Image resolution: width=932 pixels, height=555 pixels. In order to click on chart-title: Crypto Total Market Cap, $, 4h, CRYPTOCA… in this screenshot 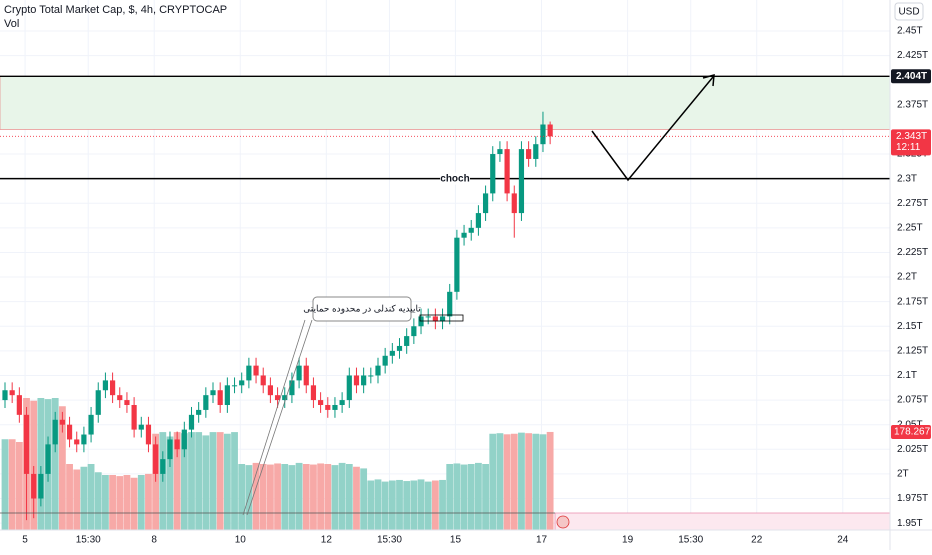, I will do `click(115, 10)`.